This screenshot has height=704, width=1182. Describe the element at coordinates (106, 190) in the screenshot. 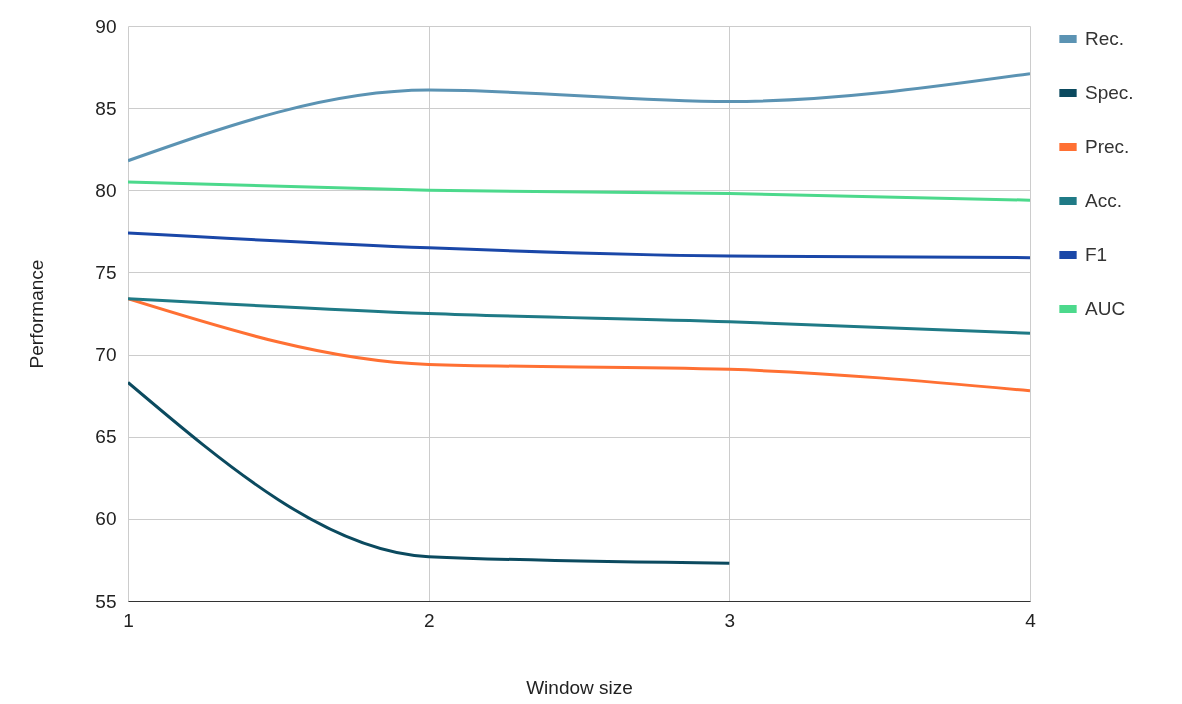

I see `y-tick-label: 80` at that location.